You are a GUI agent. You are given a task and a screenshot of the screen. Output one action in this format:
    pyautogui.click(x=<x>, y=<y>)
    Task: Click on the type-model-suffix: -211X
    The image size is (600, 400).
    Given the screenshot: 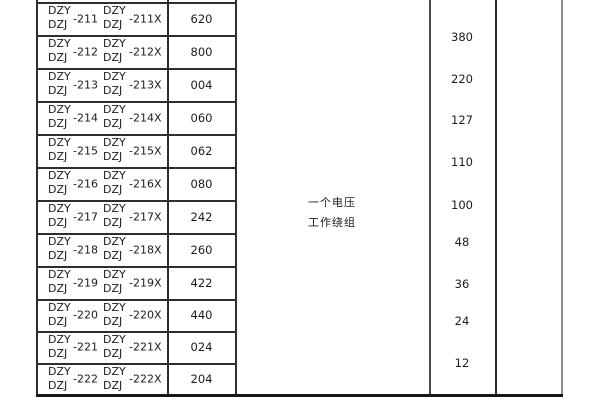 What is the action you would take?
    pyautogui.click(x=145, y=18)
    